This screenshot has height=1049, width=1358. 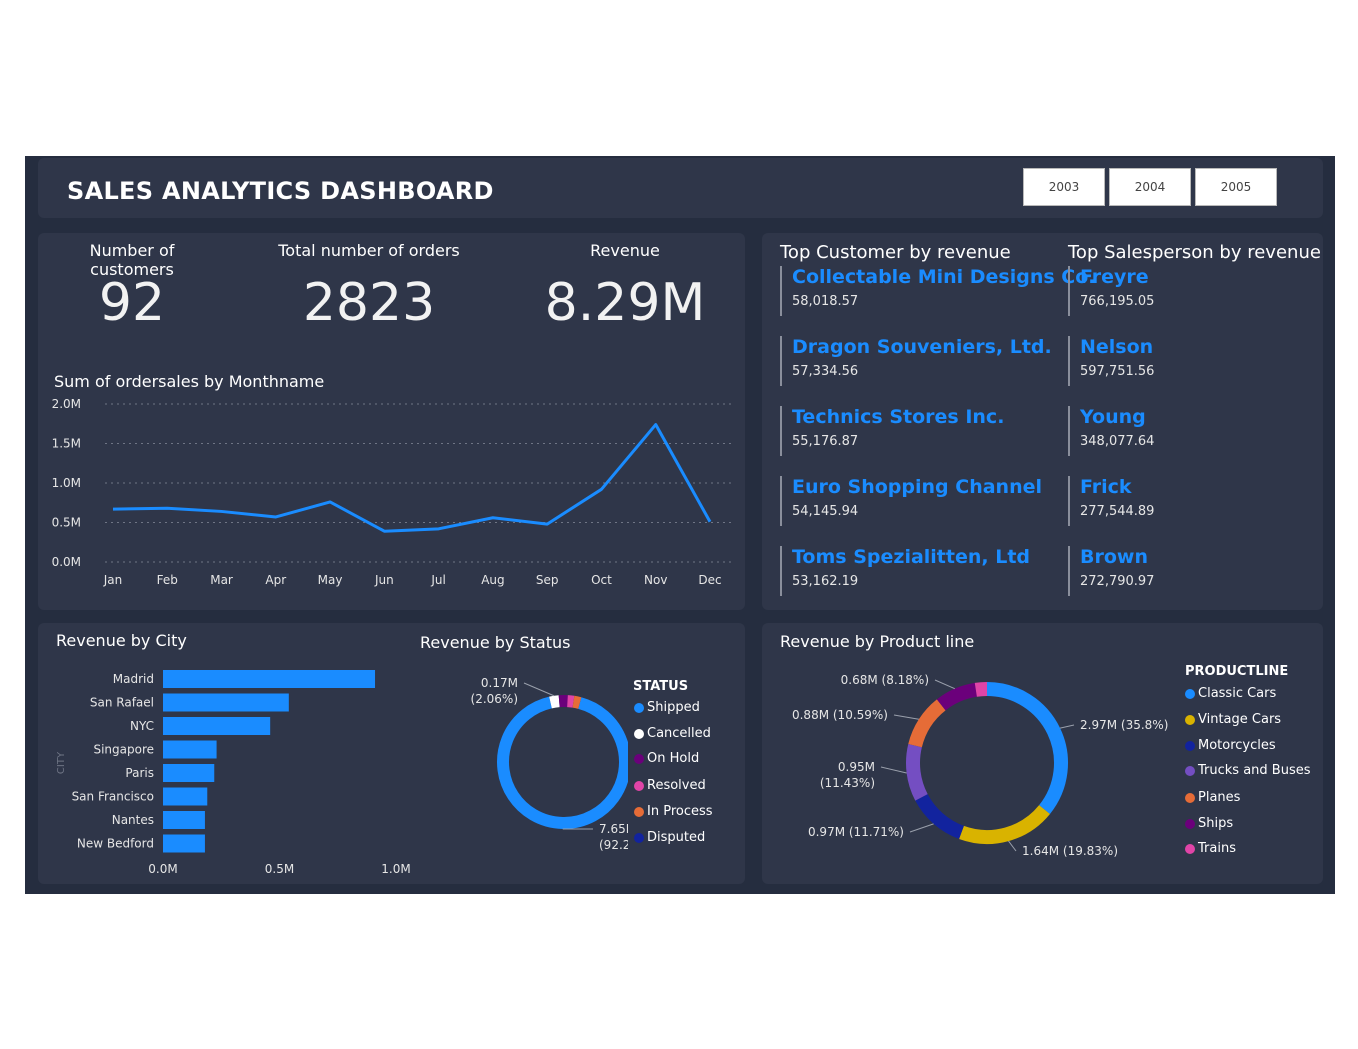 I want to click on customer-revenue: 55,176.87, so click(x=825, y=441).